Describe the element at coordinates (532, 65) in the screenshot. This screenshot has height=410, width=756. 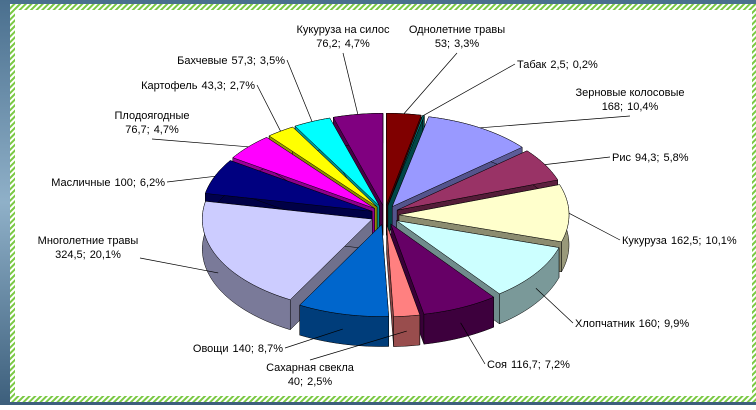
I see `category-label: Табак` at that location.